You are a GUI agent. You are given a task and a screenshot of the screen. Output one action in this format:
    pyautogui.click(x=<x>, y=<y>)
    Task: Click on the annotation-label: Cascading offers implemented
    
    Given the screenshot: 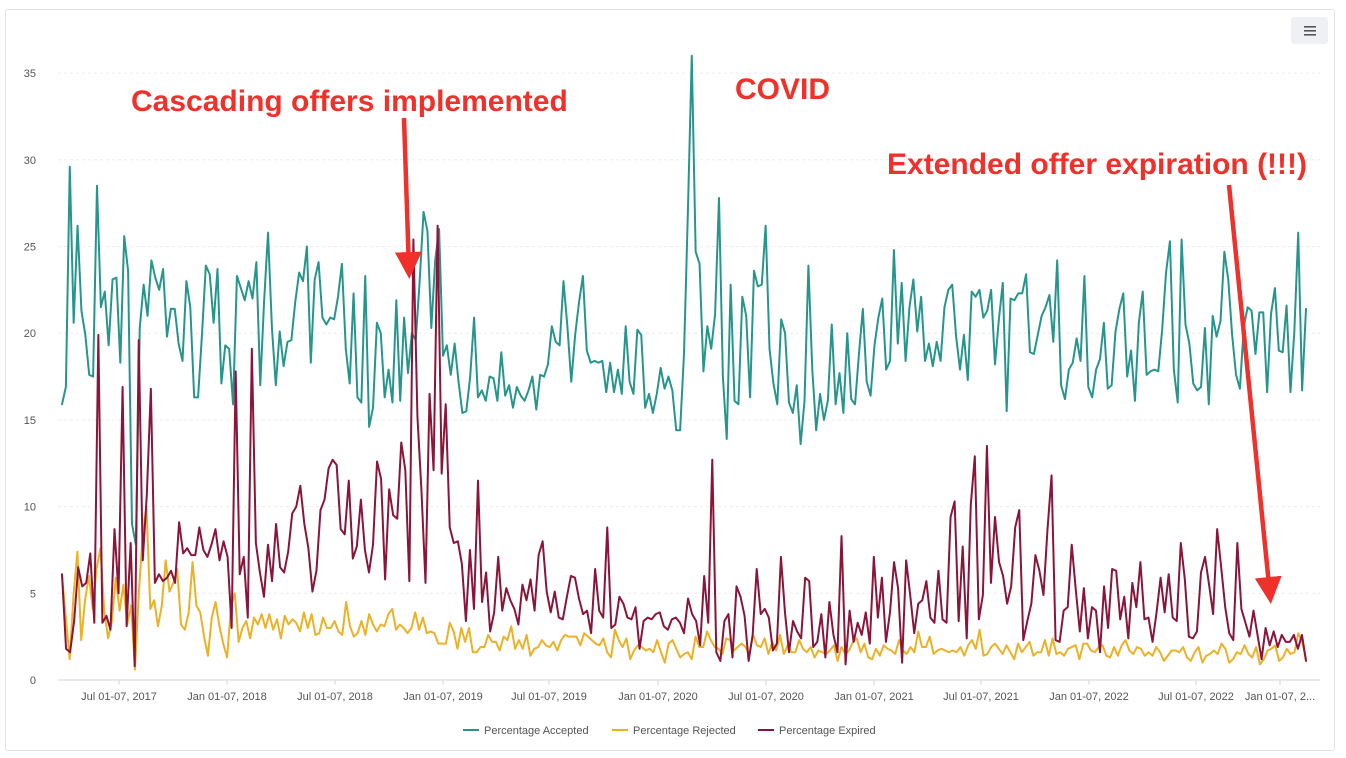 What is the action you would take?
    pyautogui.click(x=349, y=101)
    